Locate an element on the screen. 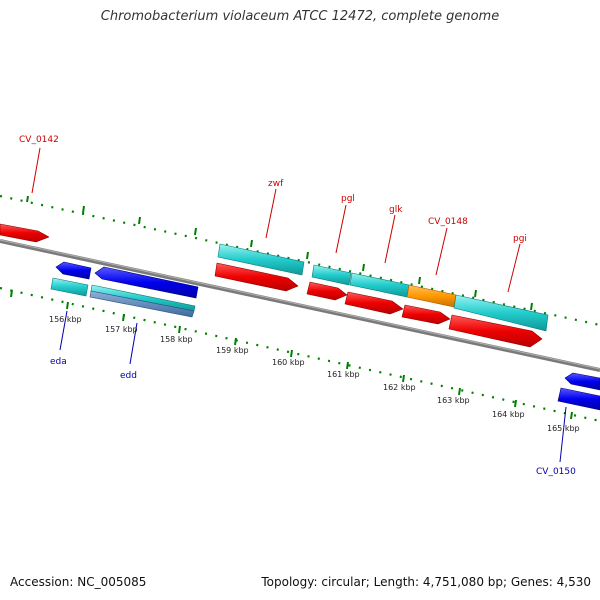 This screenshot has height=600, width=600. gene-label: pgi is located at coordinates (520, 239).